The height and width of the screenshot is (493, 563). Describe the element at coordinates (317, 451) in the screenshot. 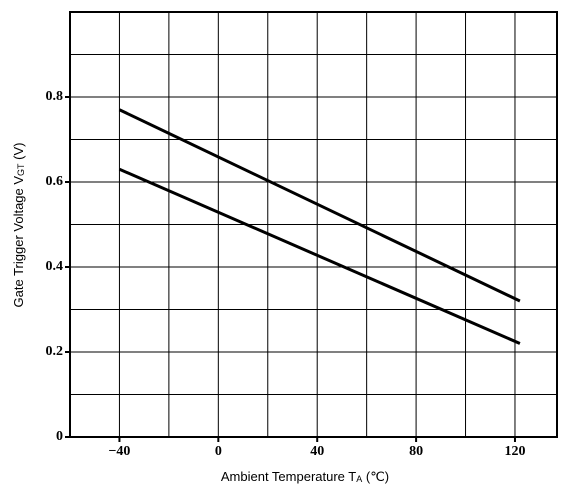

I see `x-tick-label: 40` at that location.